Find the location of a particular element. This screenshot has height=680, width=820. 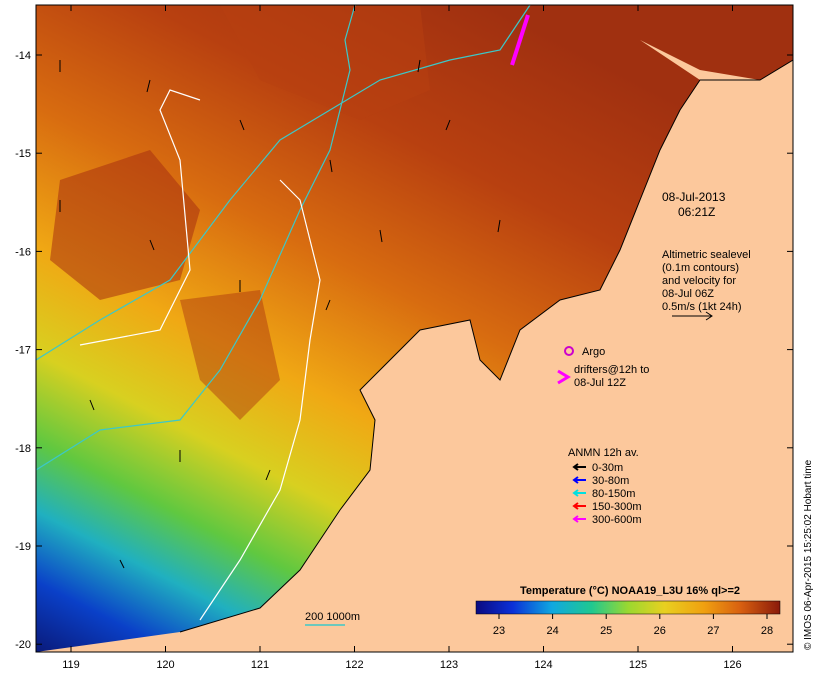

lon-tick-label: 123 is located at coordinates (449, 665).